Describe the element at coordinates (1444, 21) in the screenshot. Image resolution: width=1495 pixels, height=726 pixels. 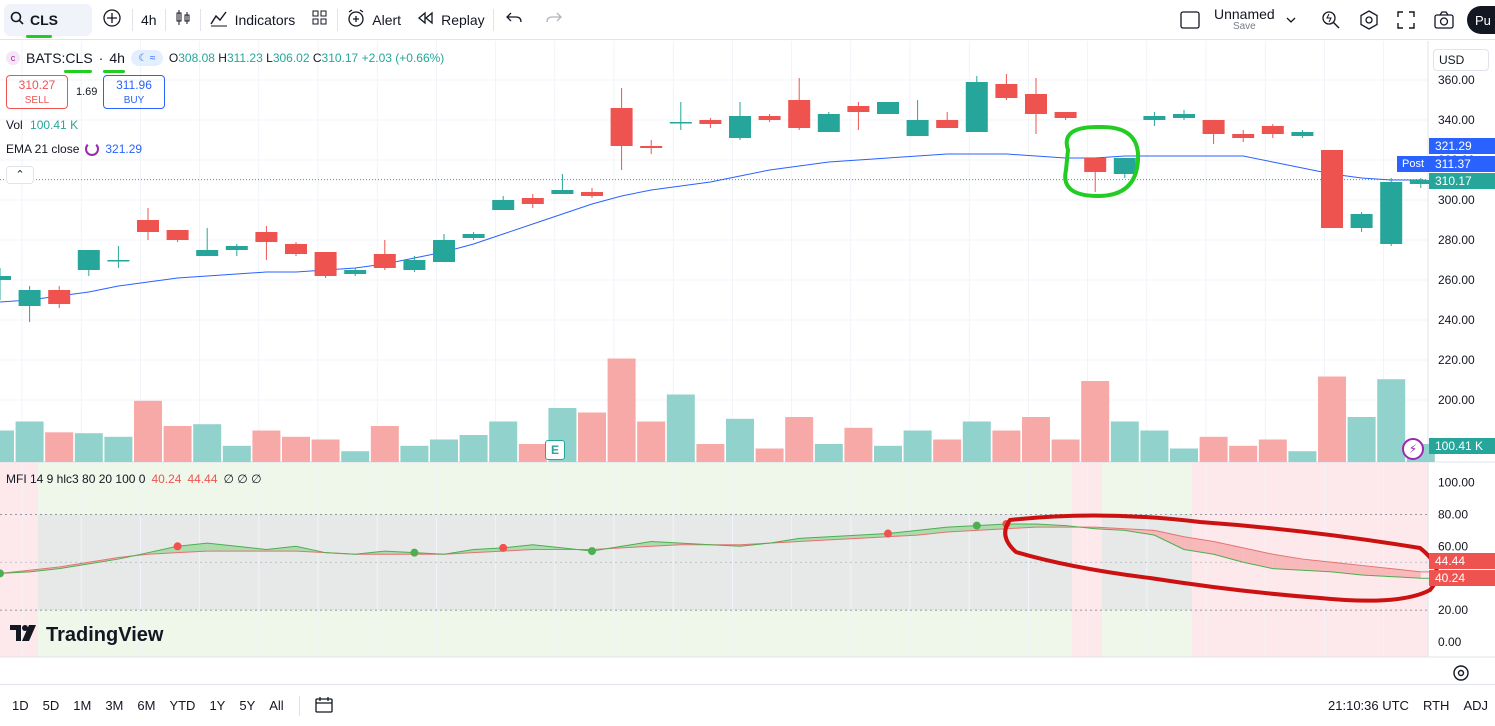
I see `camera-icon` at that location.